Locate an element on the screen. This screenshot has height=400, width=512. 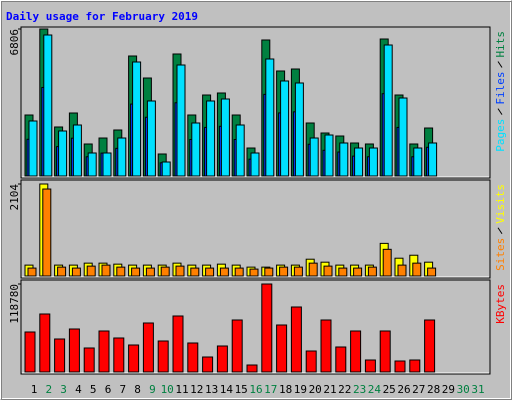
x-tick-label: 14 is located at coordinates (227, 389).